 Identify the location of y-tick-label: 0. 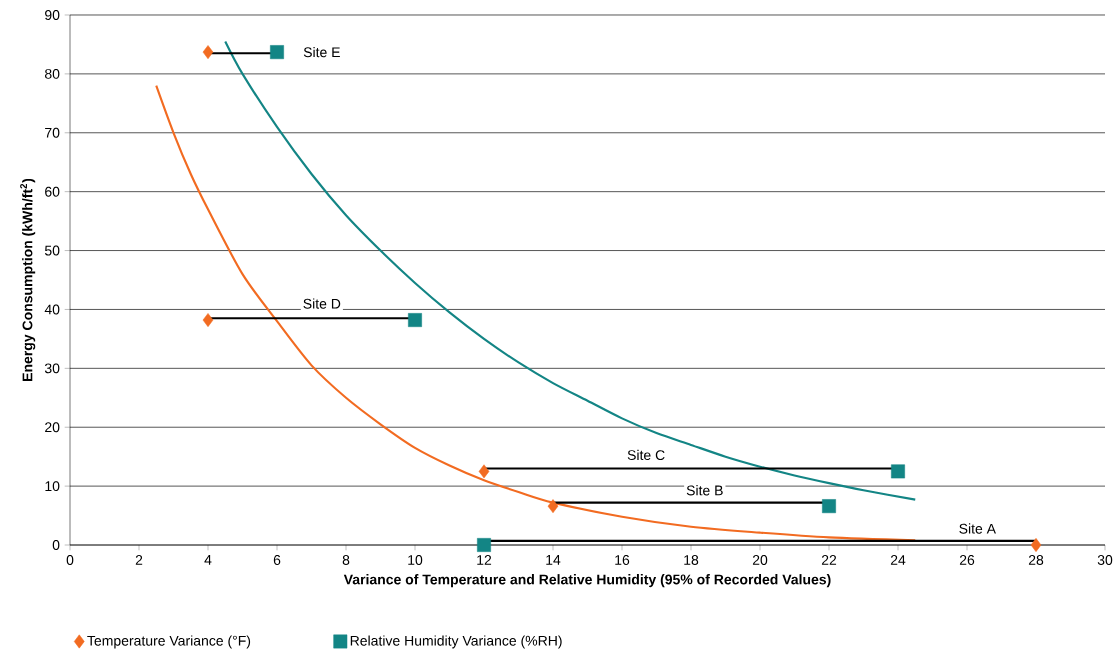
(56, 545).